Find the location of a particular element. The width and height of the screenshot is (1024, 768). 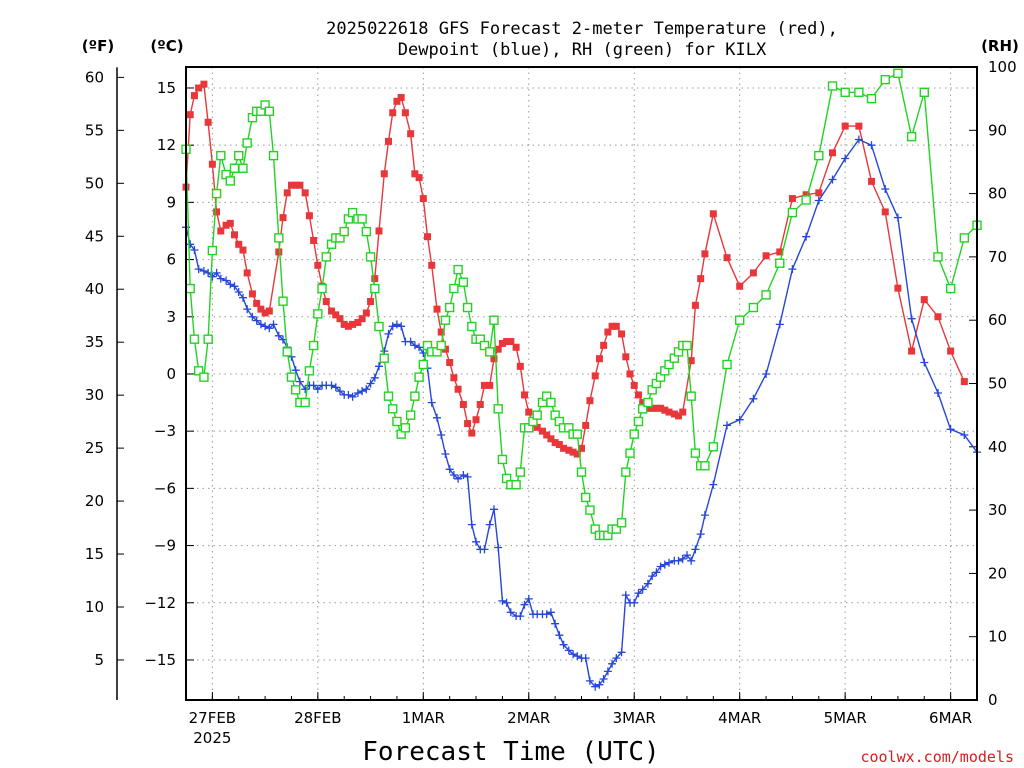

credit-text: coolwx.com/models is located at coordinates (937, 757).